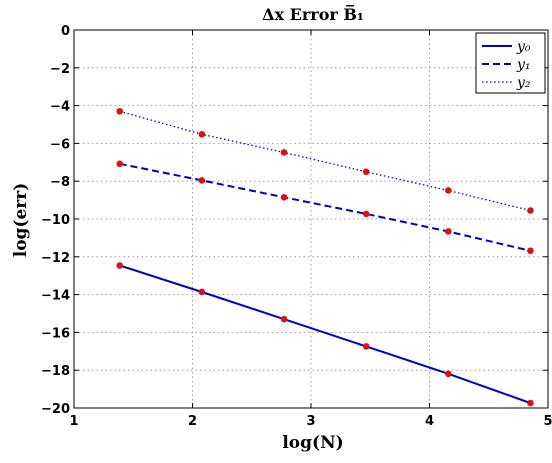  What do you see at coordinates (510, 63) in the screenshot?
I see `legend: y₀ y₁ y₂` at bounding box center [510, 63].